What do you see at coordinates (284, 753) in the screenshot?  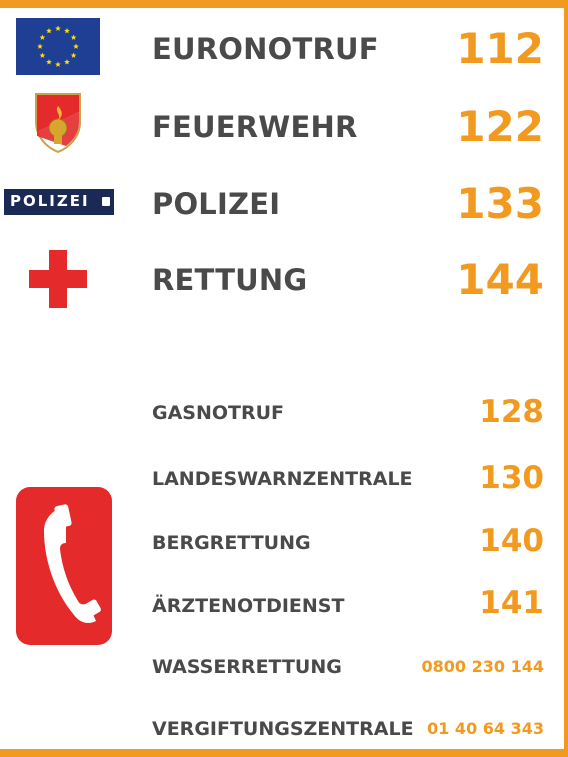 I see `bottom-border` at bounding box center [284, 753].